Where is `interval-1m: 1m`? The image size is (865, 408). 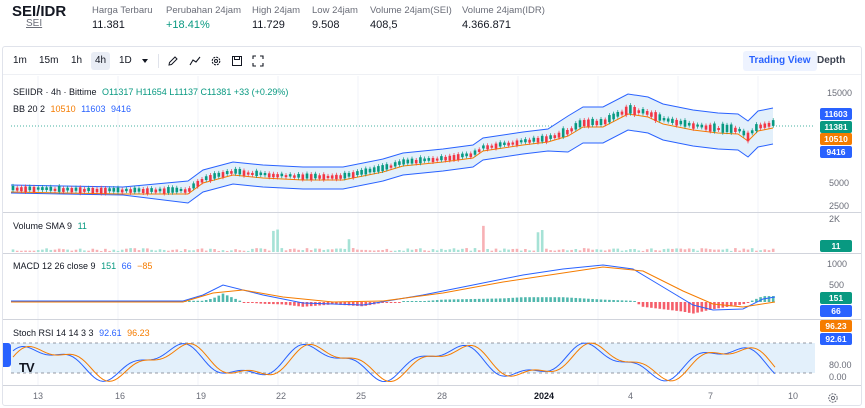
interval-1m: 1m is located at coordinates (20, 60).